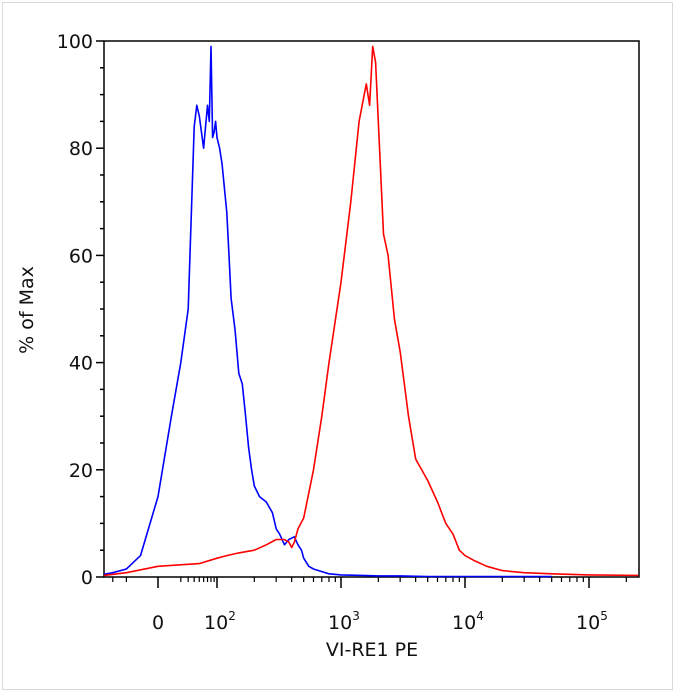 The image size is (677, 694). What do you see at coordinates (158, 623) in the screenshot?
I see `x-tick-label: 0` at bounding box center [158, 623].